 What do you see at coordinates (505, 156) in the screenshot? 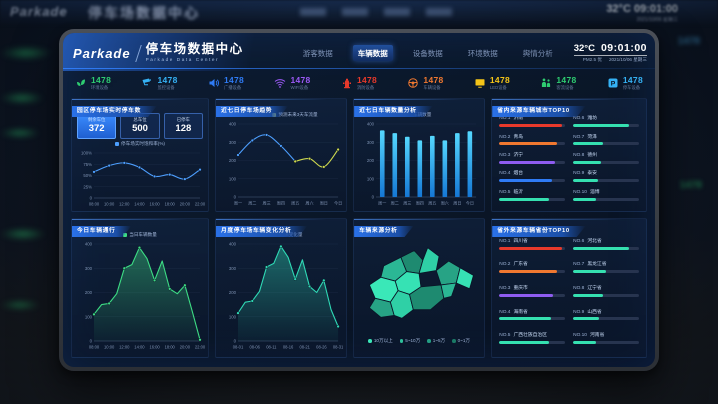
I see `rank-number: NO.3` at bounding box center [505, 156].